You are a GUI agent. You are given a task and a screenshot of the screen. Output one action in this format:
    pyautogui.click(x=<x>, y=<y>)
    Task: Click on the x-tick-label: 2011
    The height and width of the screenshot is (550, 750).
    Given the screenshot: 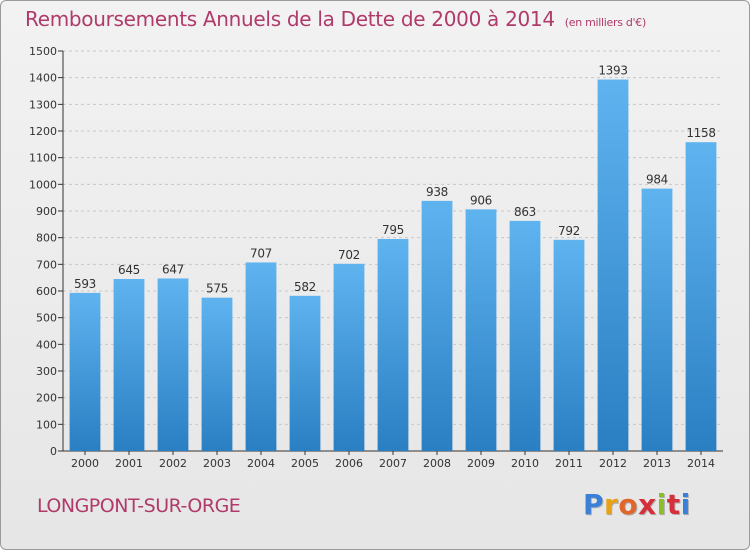 What is the action you would take?
    pyautogui.click(x=569, y=463)
    